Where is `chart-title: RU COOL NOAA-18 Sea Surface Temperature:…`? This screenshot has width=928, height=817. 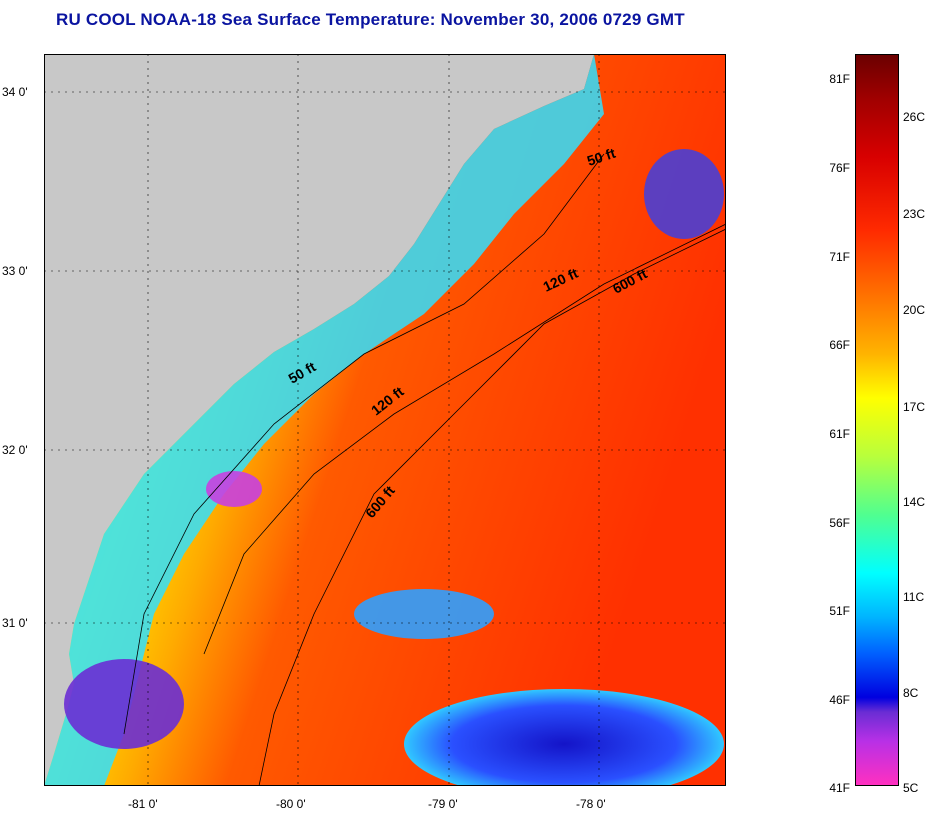
chart-title: RU COOL NOAA-18 Sea Surface Temperature:… is located at coordinates (370, 19).